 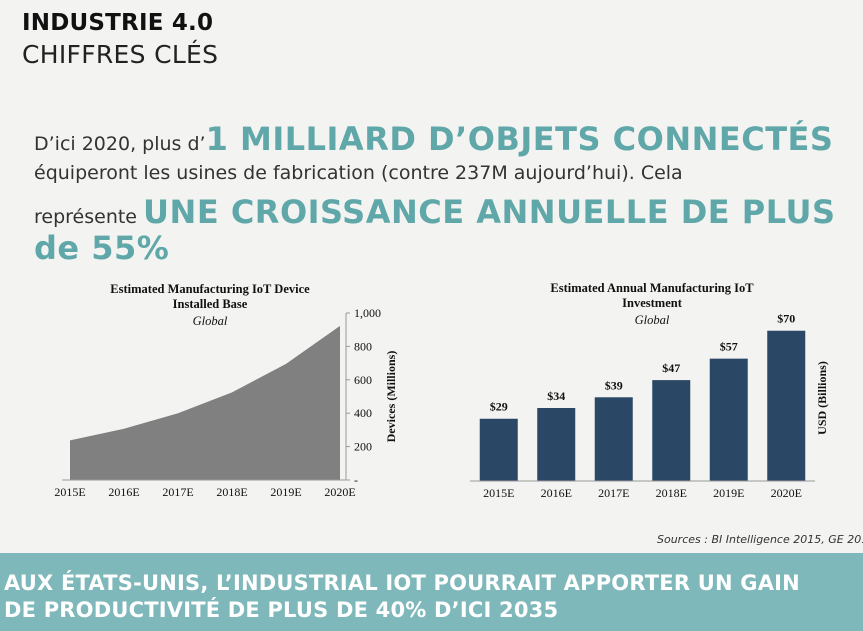 I want to click on area-x-tick-label: 2015E, so click(x=69, y=492).